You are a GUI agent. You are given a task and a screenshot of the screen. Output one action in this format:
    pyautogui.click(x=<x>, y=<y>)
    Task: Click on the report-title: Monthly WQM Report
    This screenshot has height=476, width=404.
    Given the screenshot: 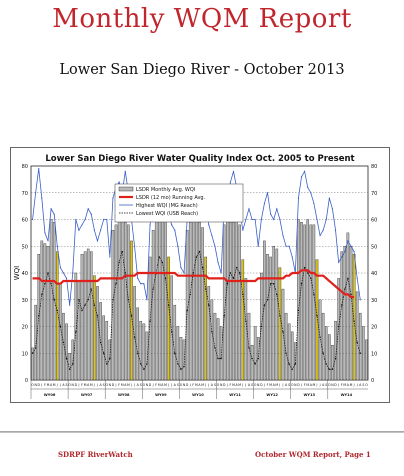 What is the action you would take?
    pyautogui.click(x=202, y=19)
    